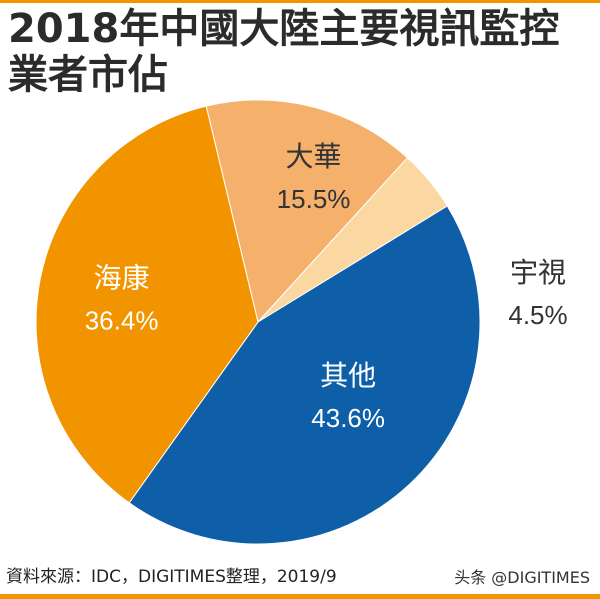 The image size is (600, 599). Describe the element at coordinates (522, 577) in the screenshot. I see `watermark: 头条 @DIGITIMES` at that location.